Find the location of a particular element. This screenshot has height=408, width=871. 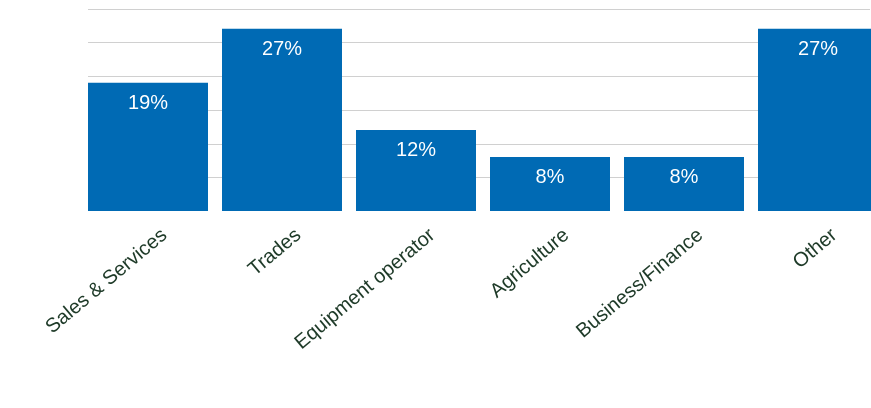

category-label-2: Equipment operator is located at coordinates (365, 289).